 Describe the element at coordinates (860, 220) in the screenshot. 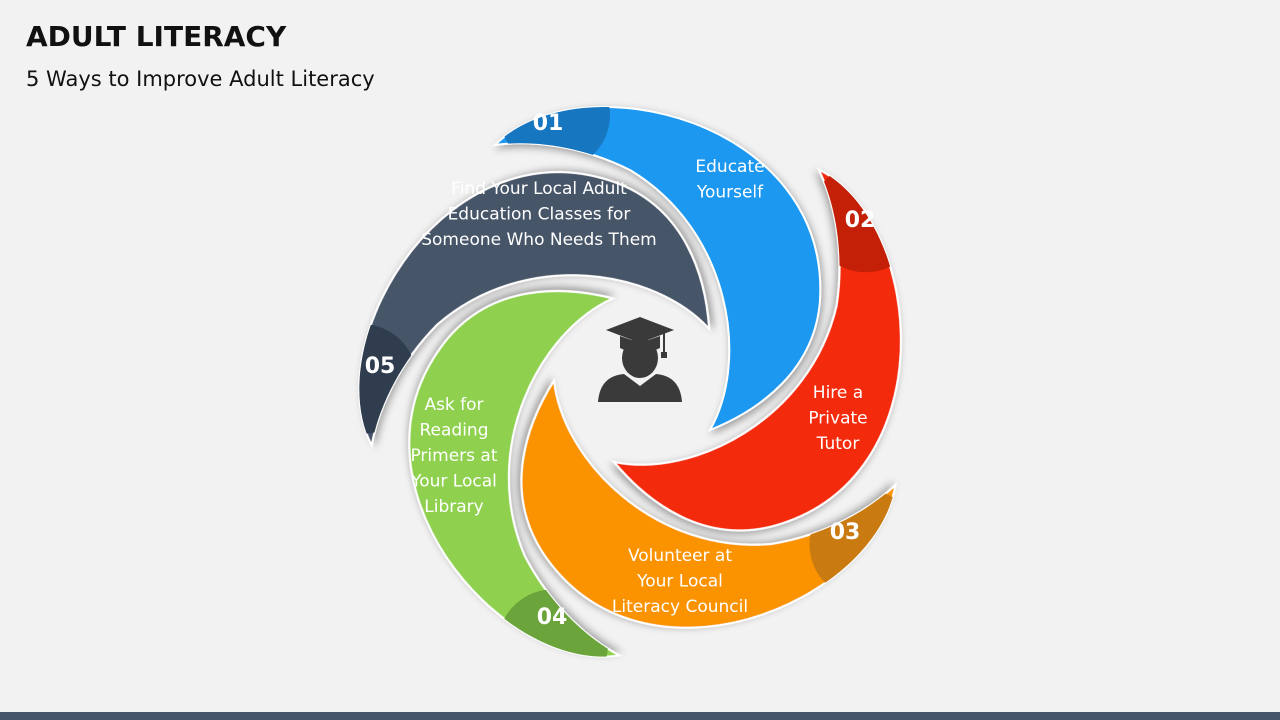

I see `step-number: 02` at that location.